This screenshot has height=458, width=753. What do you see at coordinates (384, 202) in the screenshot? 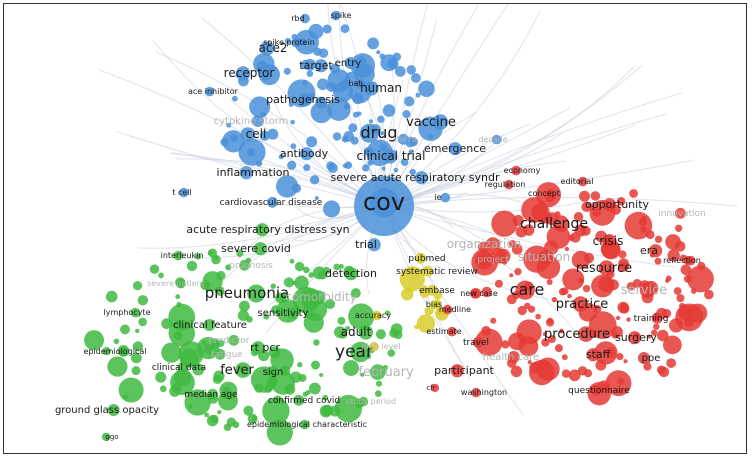
I see `node-label-cov: cov` at bounding box center [384, 202].